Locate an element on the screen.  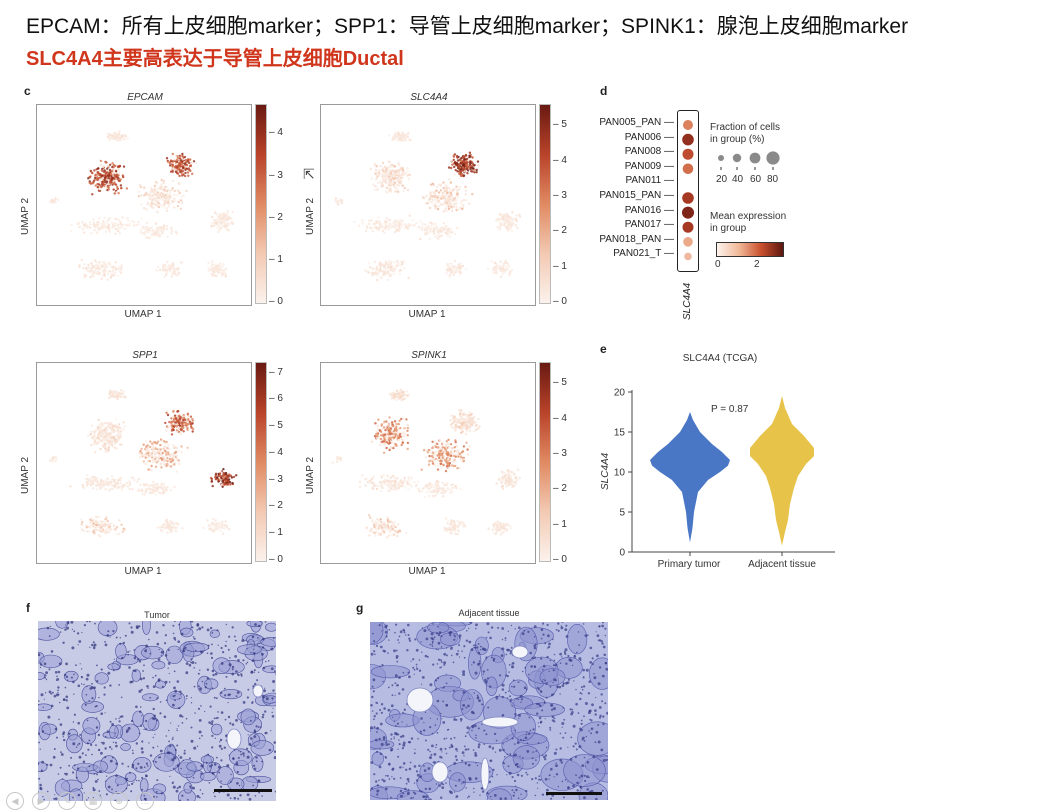
expr-legend-title-line1: Mean expression is located at coordinates (748, 216).